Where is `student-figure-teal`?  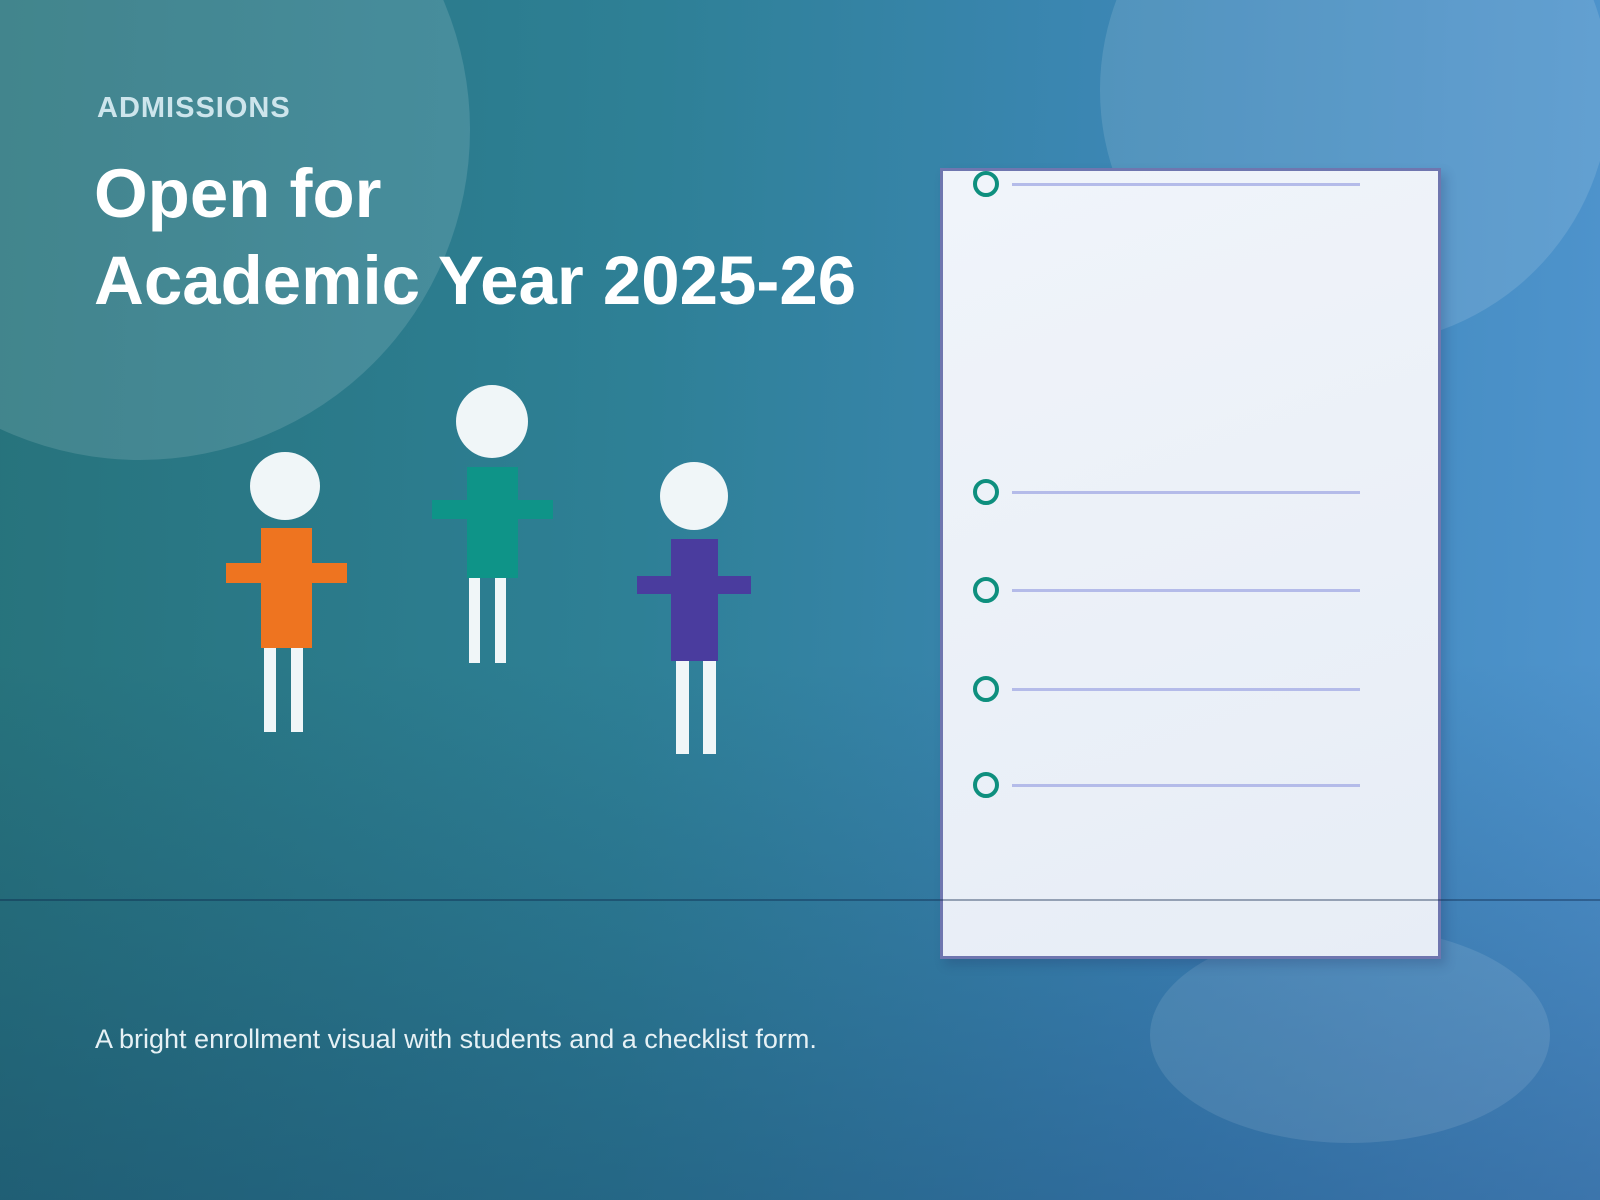
student-figure-teal is located at coordinates (492, 524).